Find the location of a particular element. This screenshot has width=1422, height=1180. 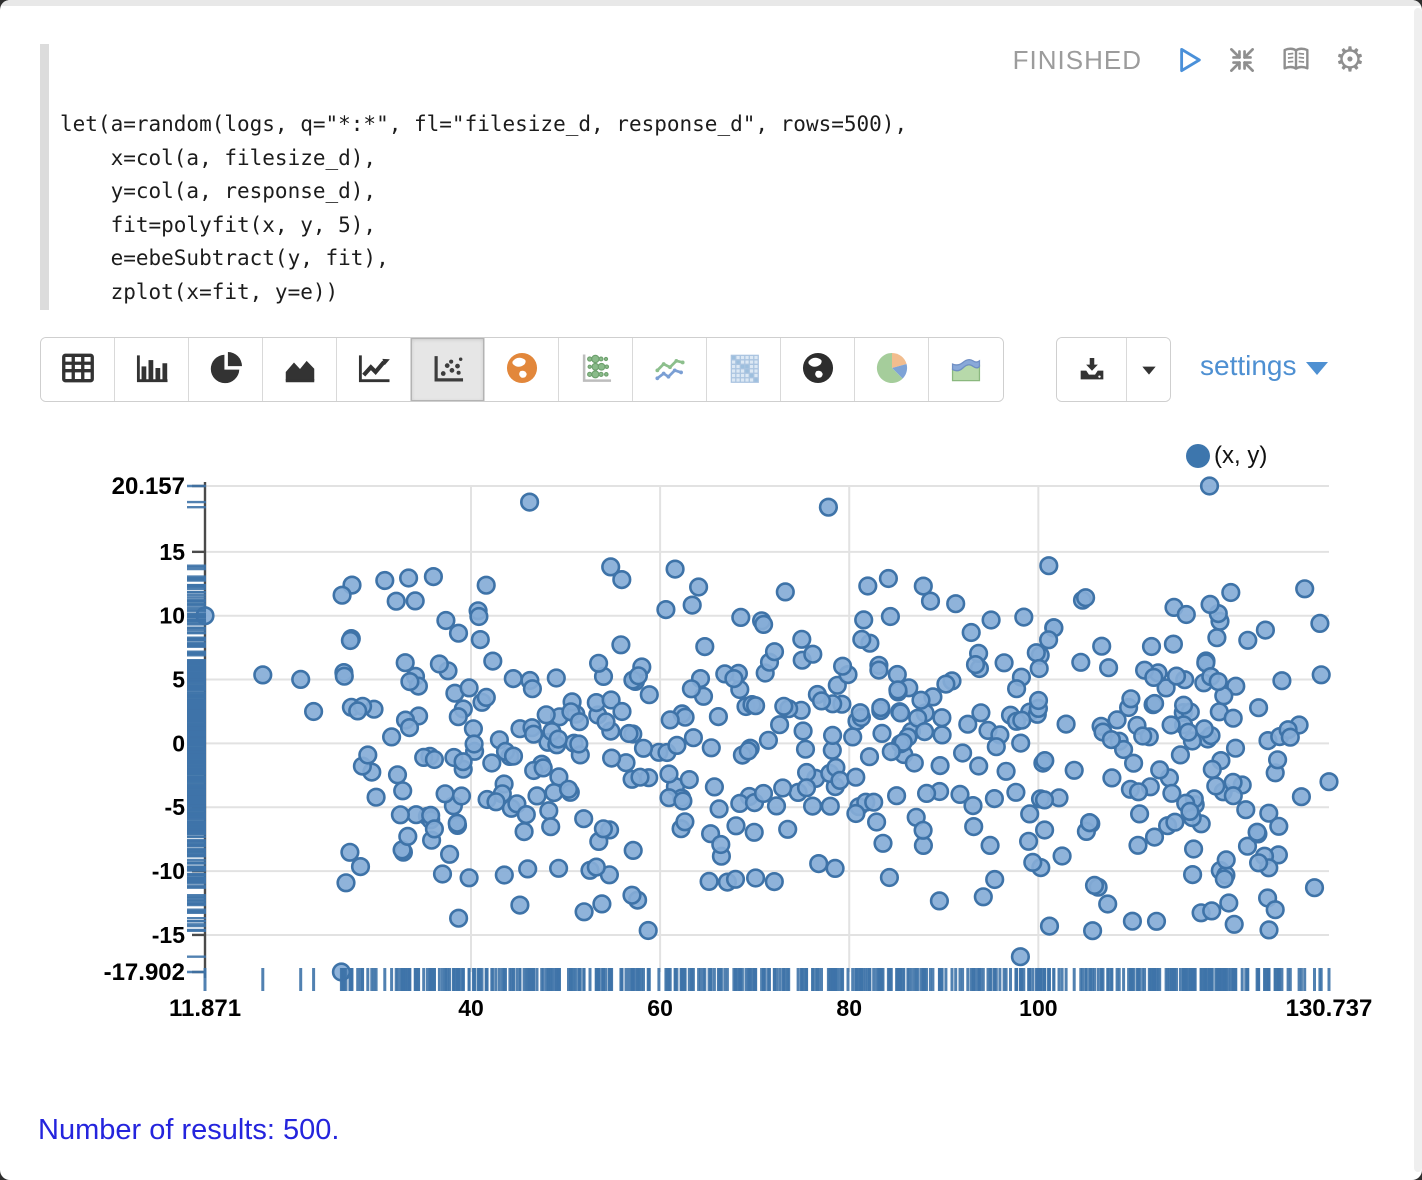

chart-type-pie-button is located at coordinates (226, 369).